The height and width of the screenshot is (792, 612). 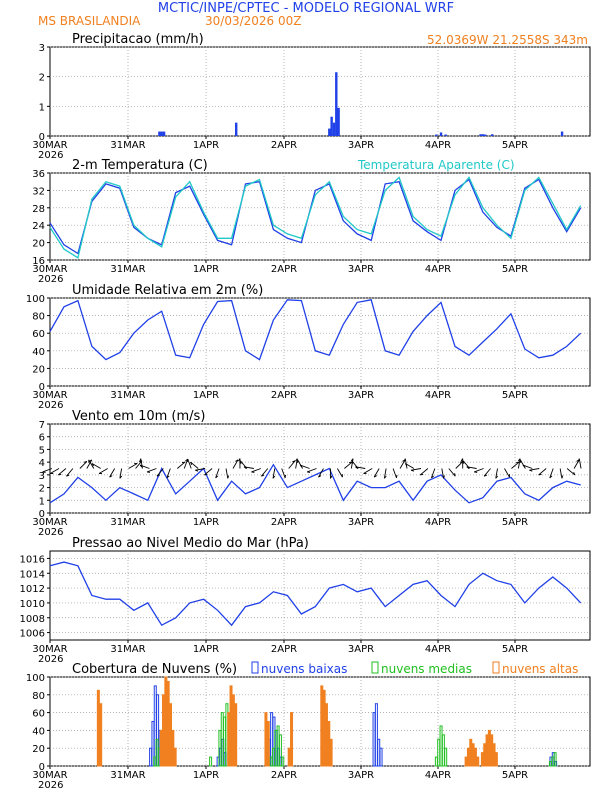 What do you see at coordinates (35, 678) in the screenshot?
I see `y-tick-label: 100` at bounding box center [35, 678].